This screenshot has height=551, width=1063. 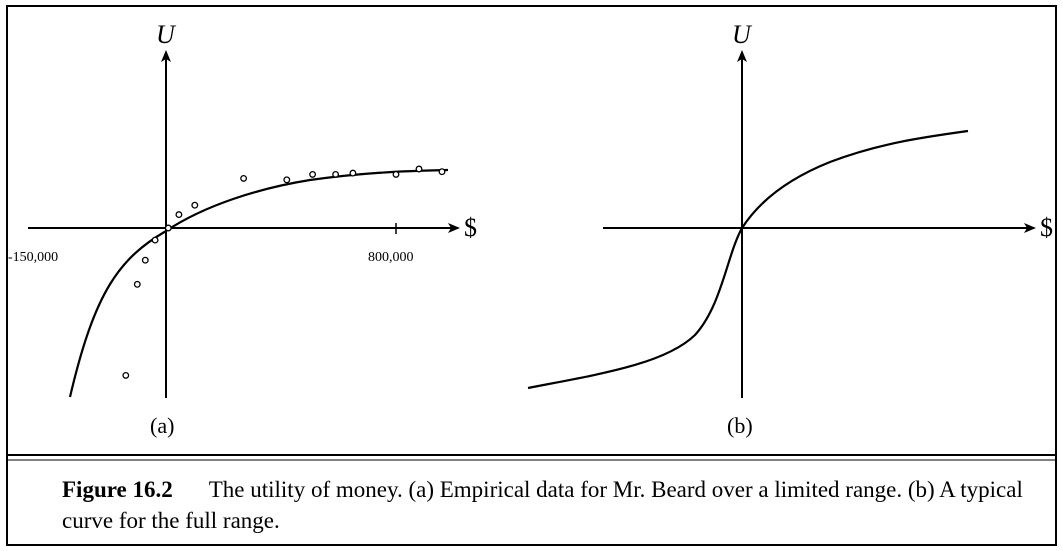 I want to click on panel-b-x-label: $, so click(x=1046, y=227).